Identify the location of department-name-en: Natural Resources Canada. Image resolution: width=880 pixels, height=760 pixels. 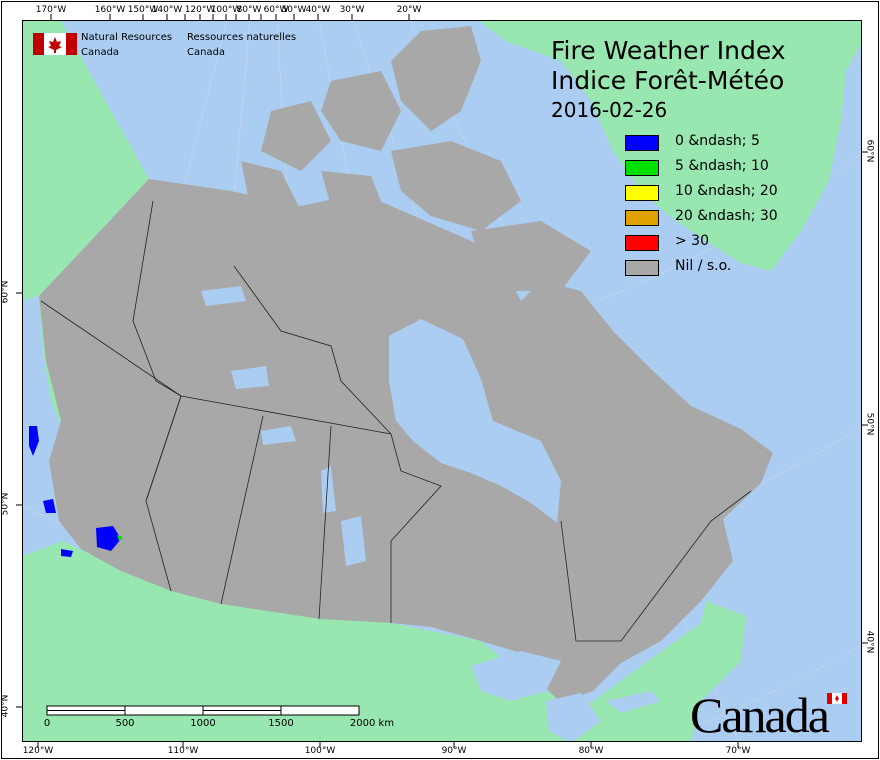
(126, 45).